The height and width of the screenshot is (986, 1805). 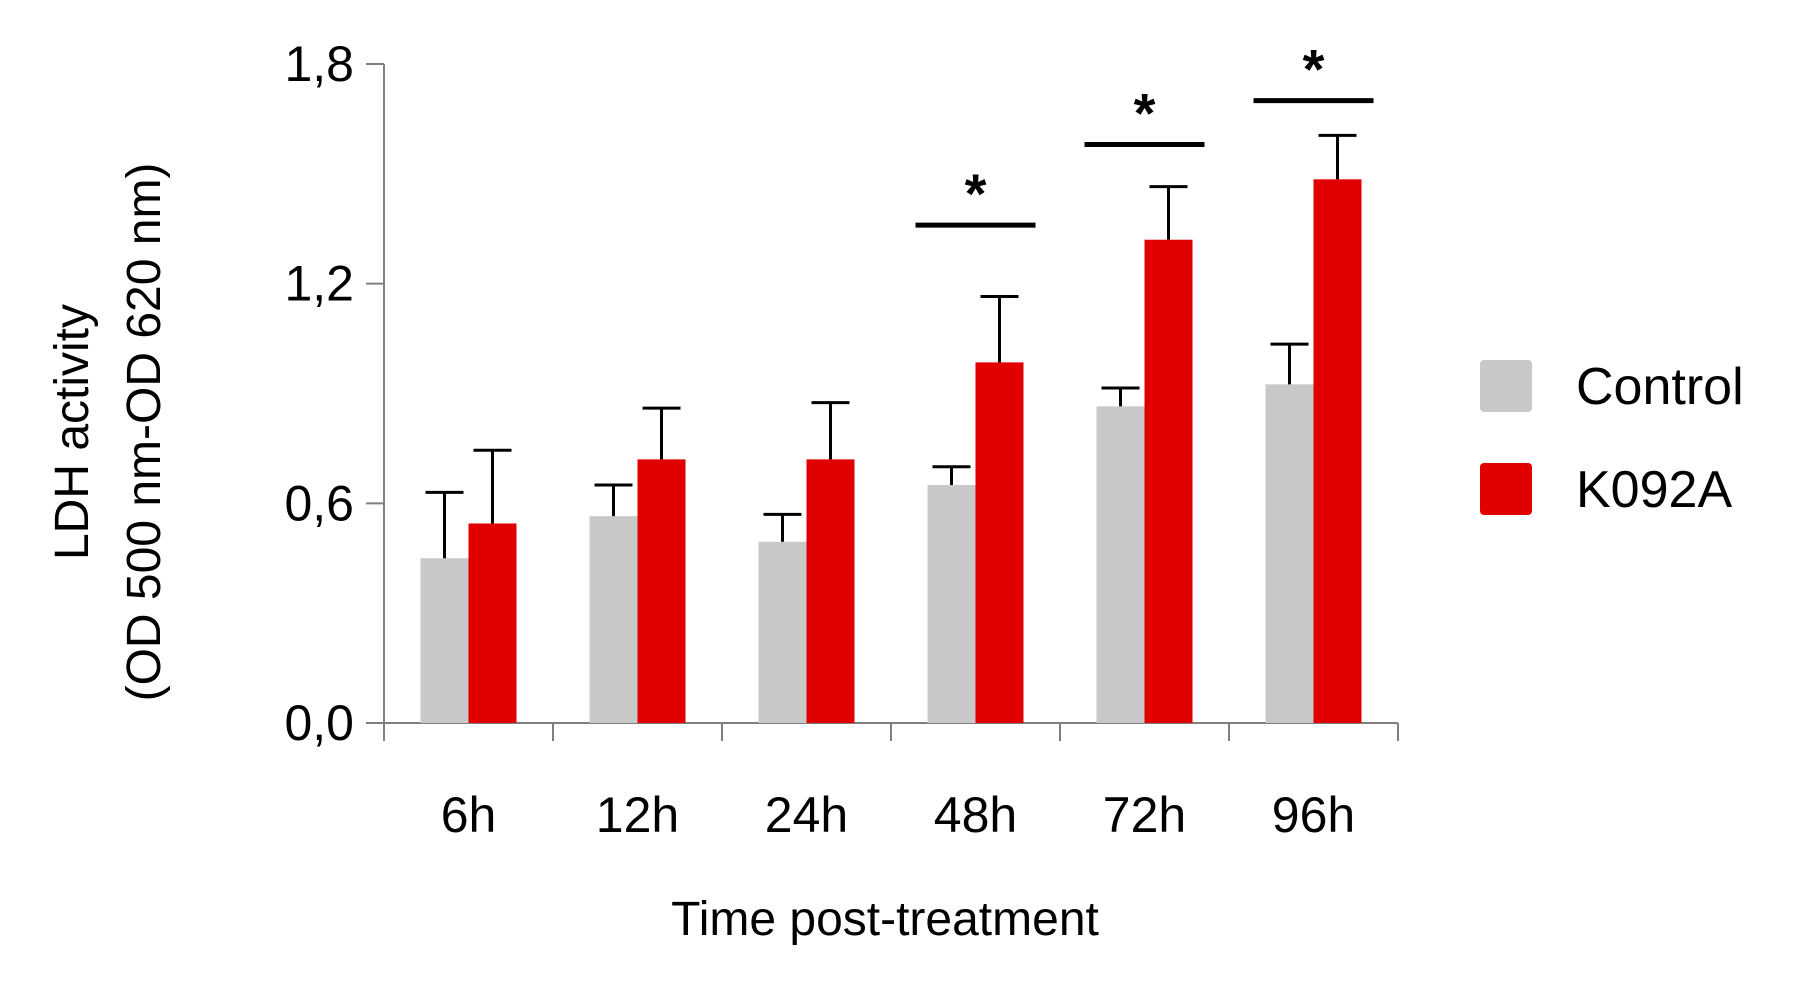 I want to click on legend-swatch-k092a, so click(x=1506, y=489).